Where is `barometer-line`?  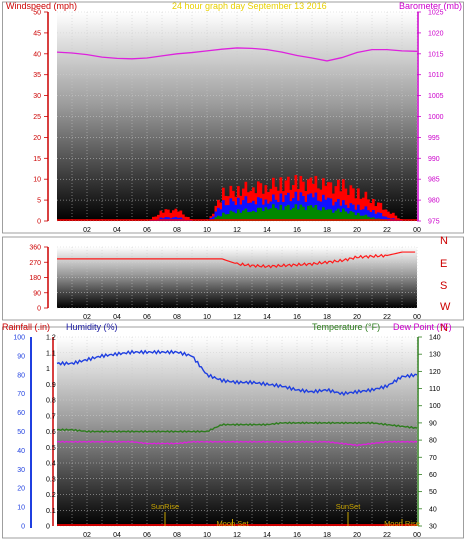
barometer-line is located at coordinates (237, 54).